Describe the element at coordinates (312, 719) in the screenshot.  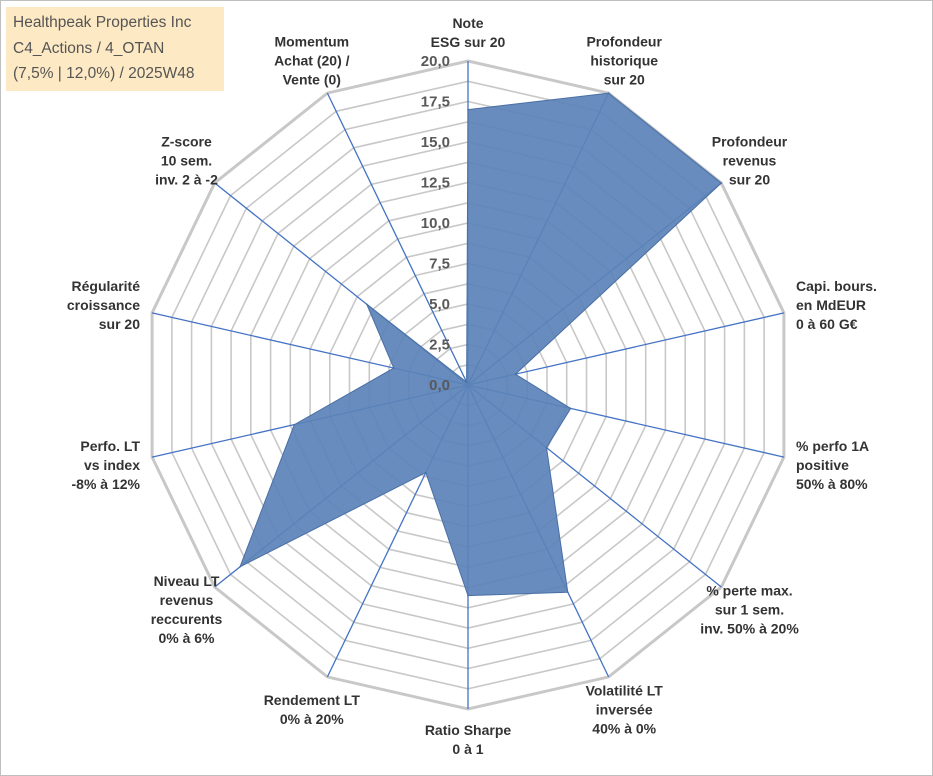
I see `axis-label-line: 0% à 20%` at that location.